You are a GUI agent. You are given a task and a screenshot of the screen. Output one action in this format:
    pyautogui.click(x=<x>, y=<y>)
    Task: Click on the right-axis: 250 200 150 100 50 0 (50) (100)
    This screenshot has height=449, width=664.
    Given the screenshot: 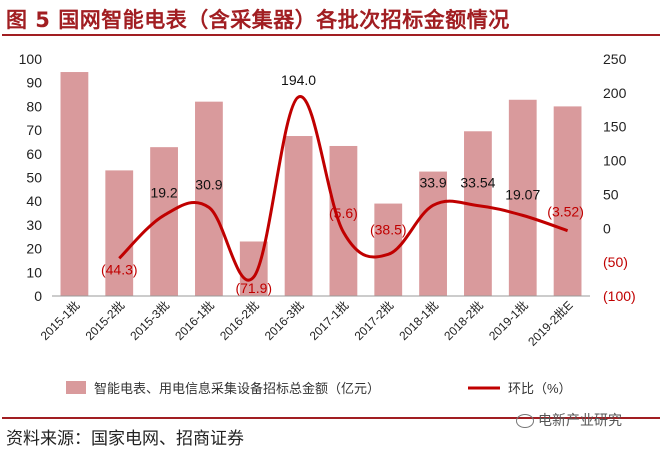 What is the action you would take?
    pyautogui.click(x=619, y=177)
    